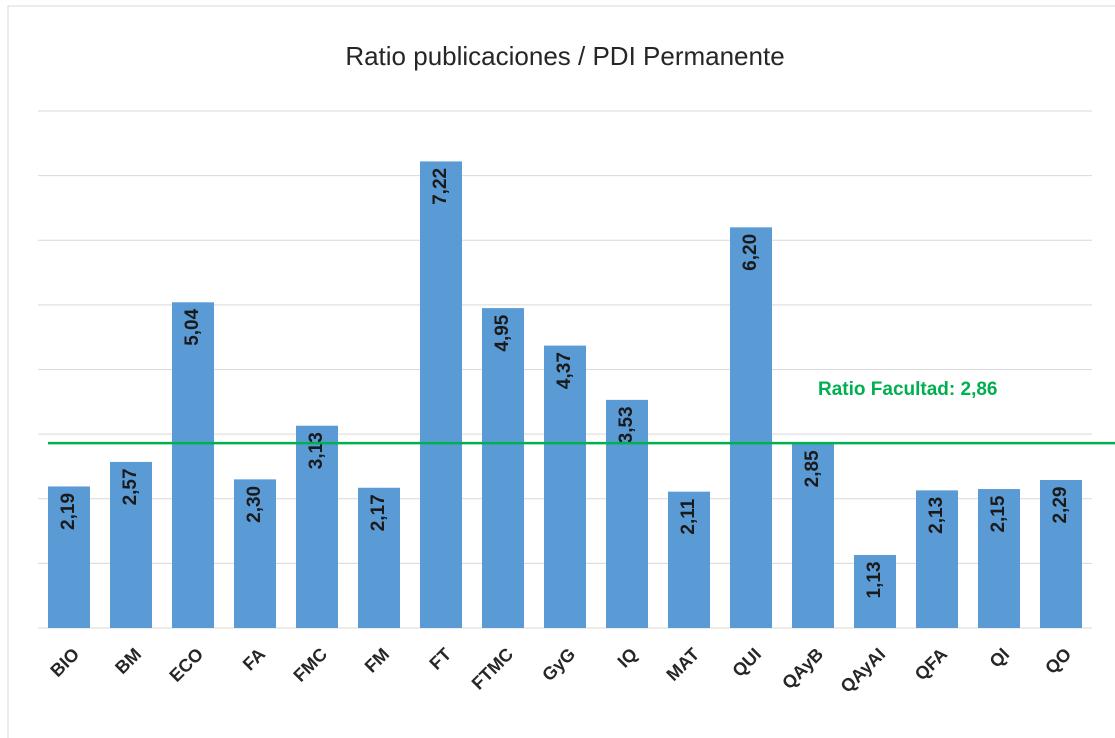 This screenshot has height=738, width=1115. Describe the element at coordinates (908, 389) in the screenshot. I see `reference-label: Ratio Facultad: 2,86` at that location.